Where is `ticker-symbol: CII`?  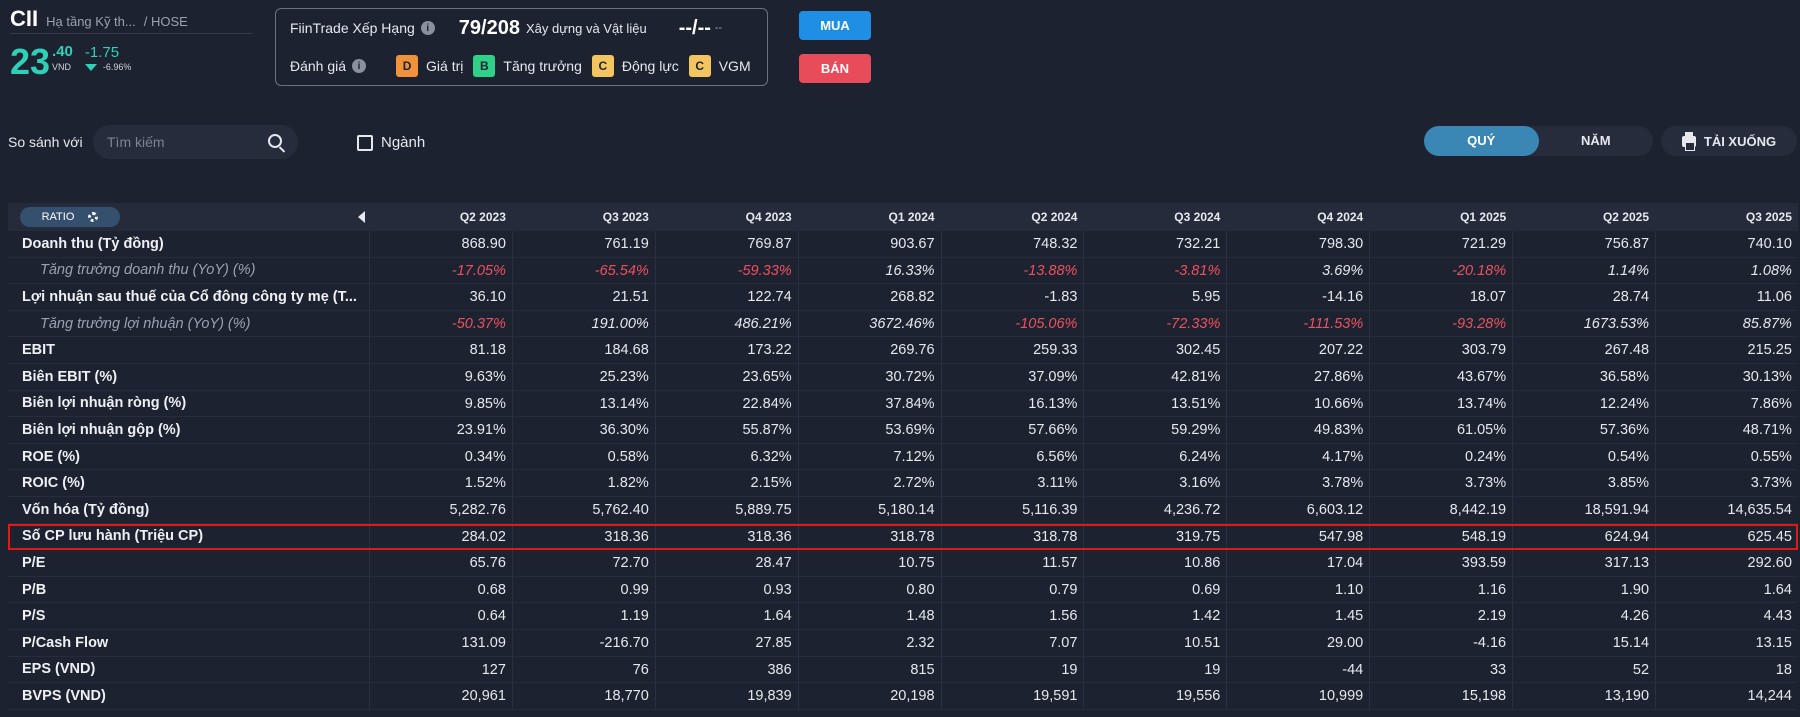 ticker-symbol: CII is located at coordinates (24, 18).